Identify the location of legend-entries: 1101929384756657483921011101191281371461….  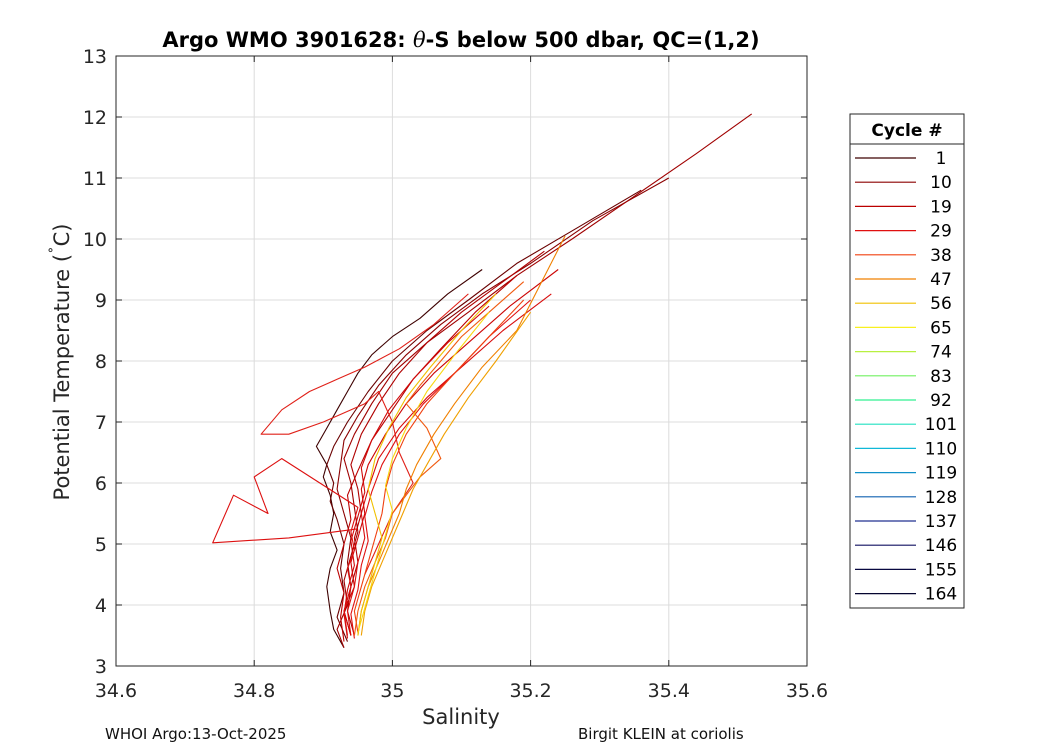
(906, 377).